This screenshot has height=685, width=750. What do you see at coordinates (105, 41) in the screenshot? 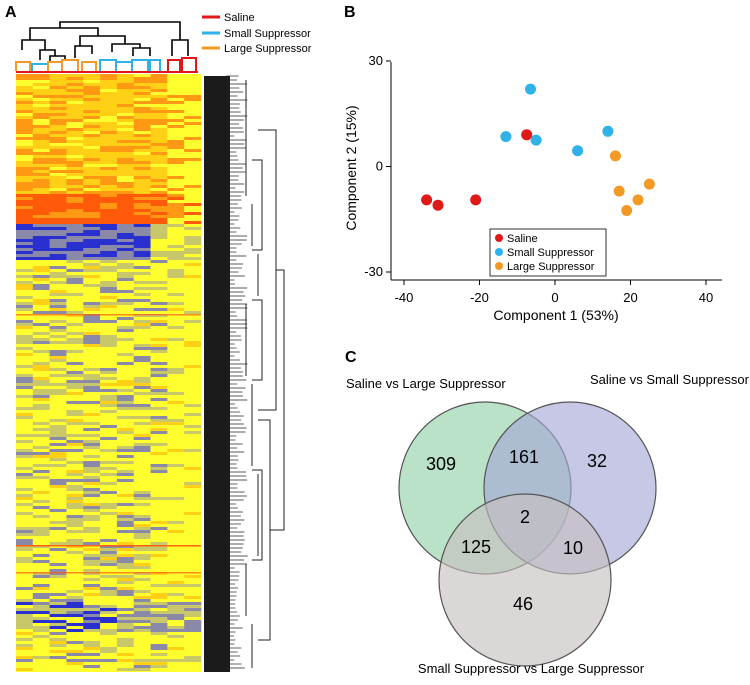
I see `column-dendrogram` at bounding box center [105, 41].